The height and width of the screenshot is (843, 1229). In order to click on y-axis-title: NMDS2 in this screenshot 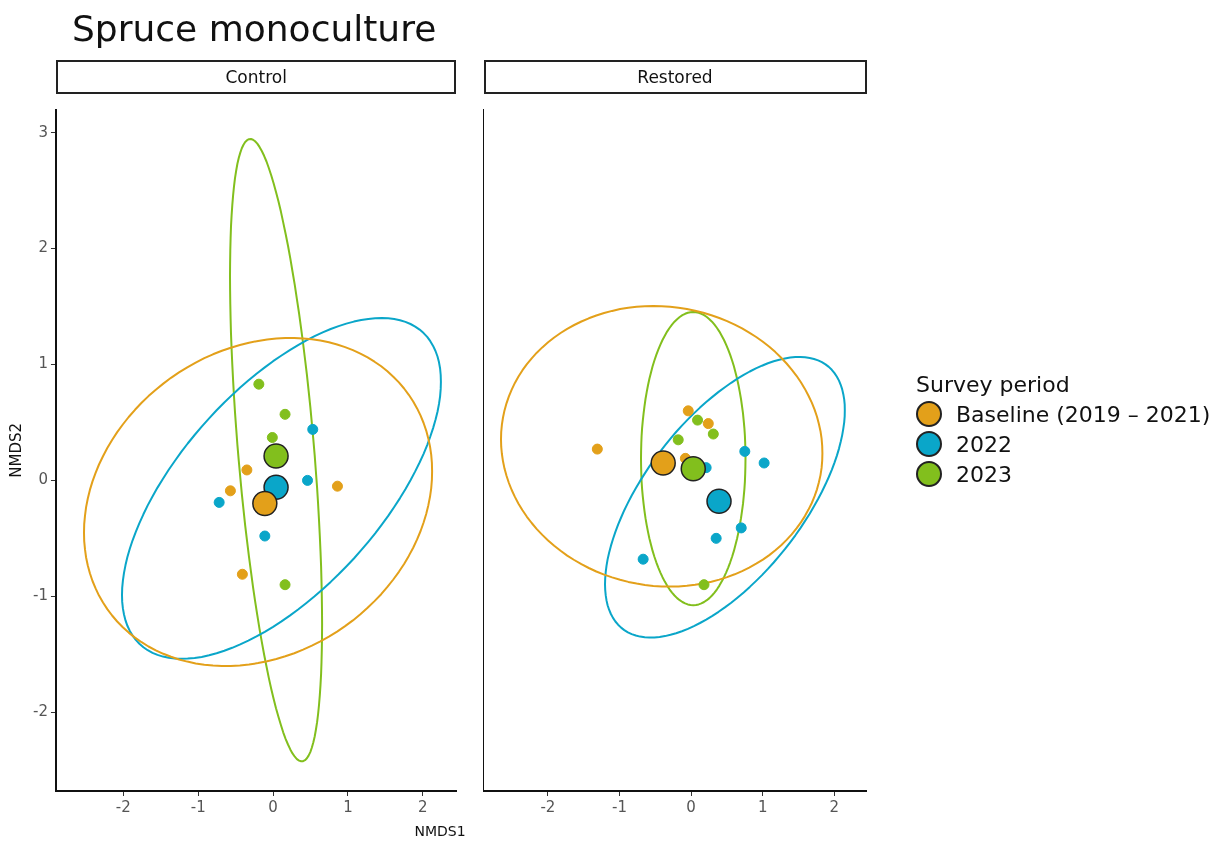, I will do `click(15, 450)`.